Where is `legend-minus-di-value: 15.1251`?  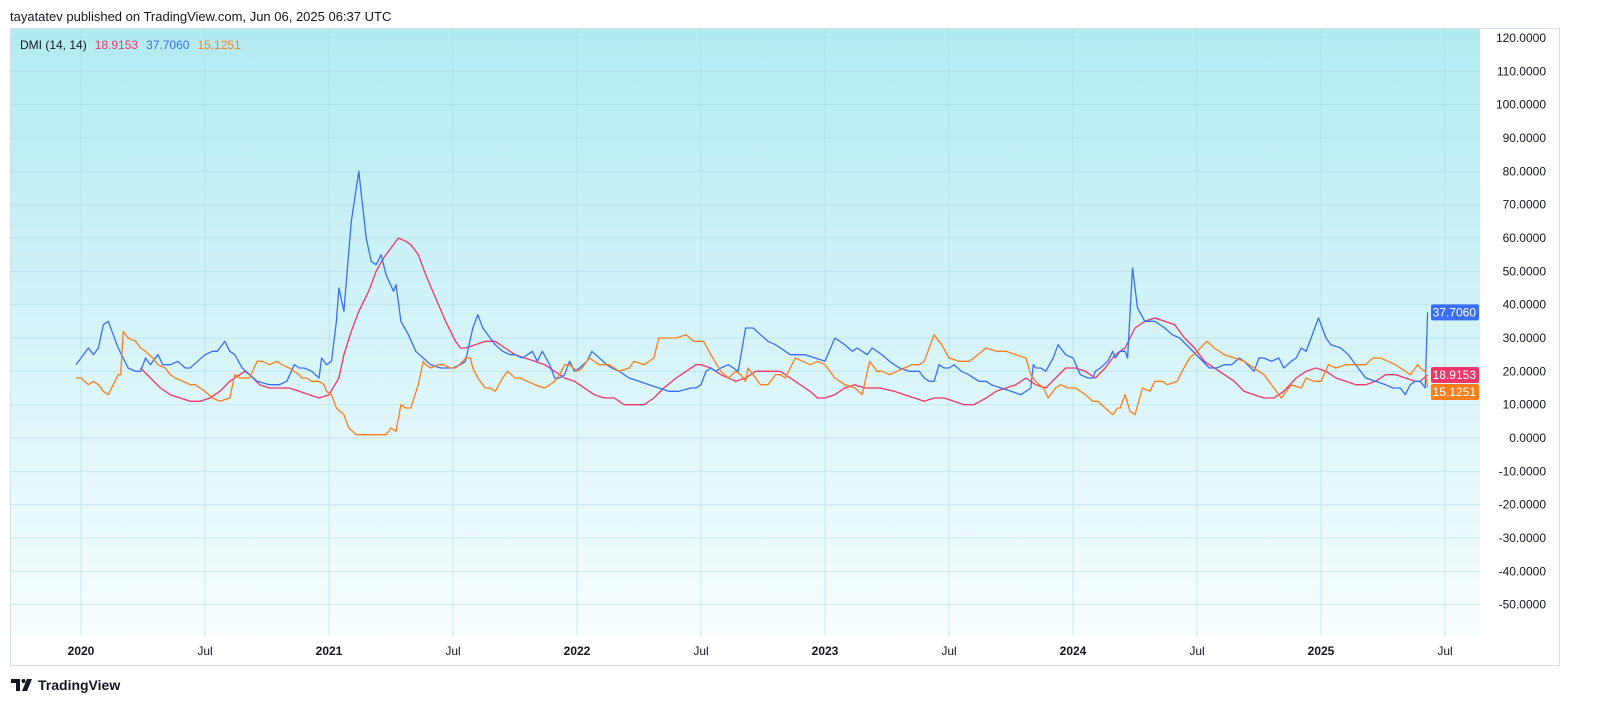
legend-minus-di-value: 15.1251 is located at coordinates (219, 45).